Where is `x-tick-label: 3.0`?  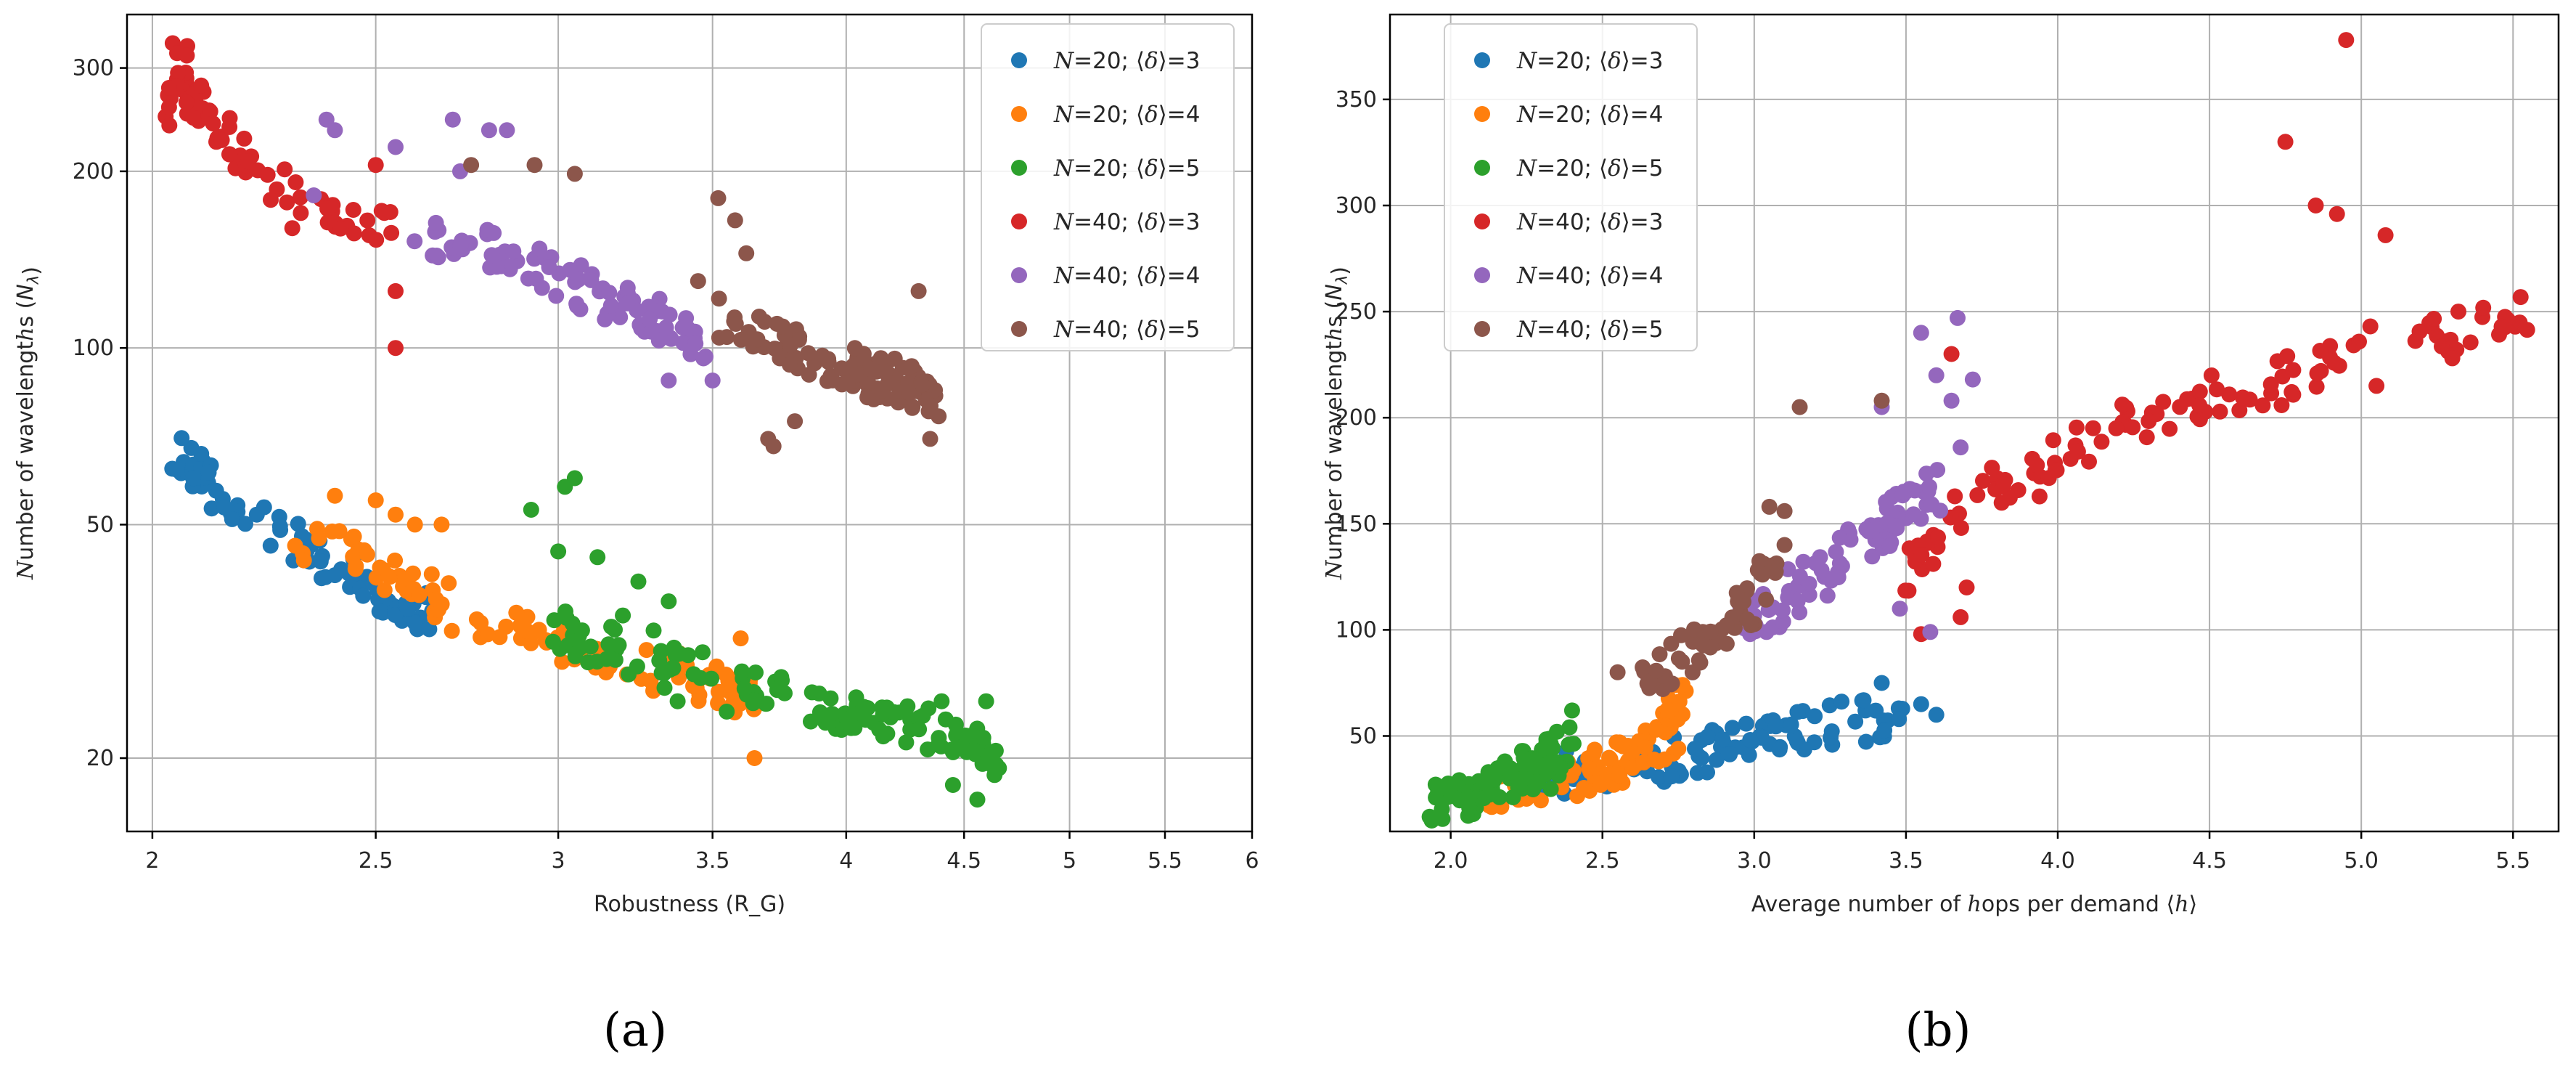
x-tick-label: 3.0 is located at coordinates (1755, 861).